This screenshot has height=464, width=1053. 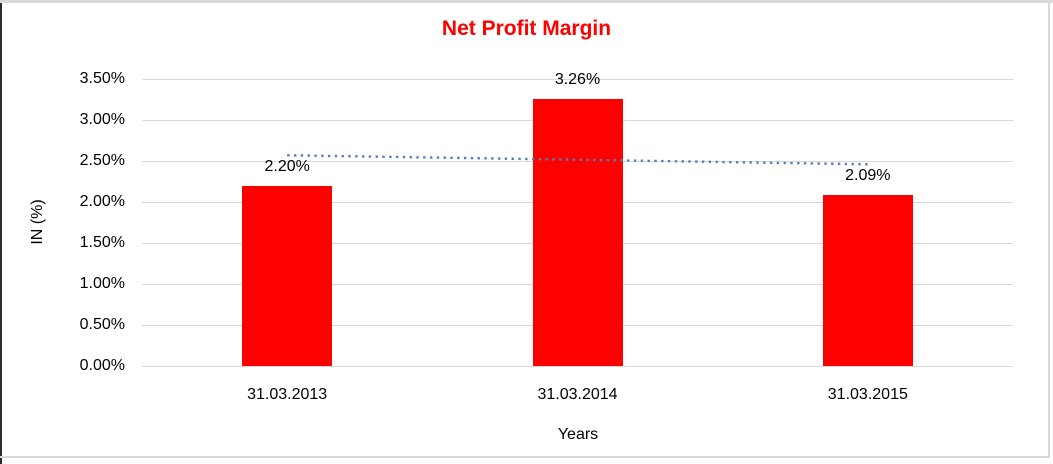 I want to click on y-tick-label: 3.50%, so click(x=102, y=78).